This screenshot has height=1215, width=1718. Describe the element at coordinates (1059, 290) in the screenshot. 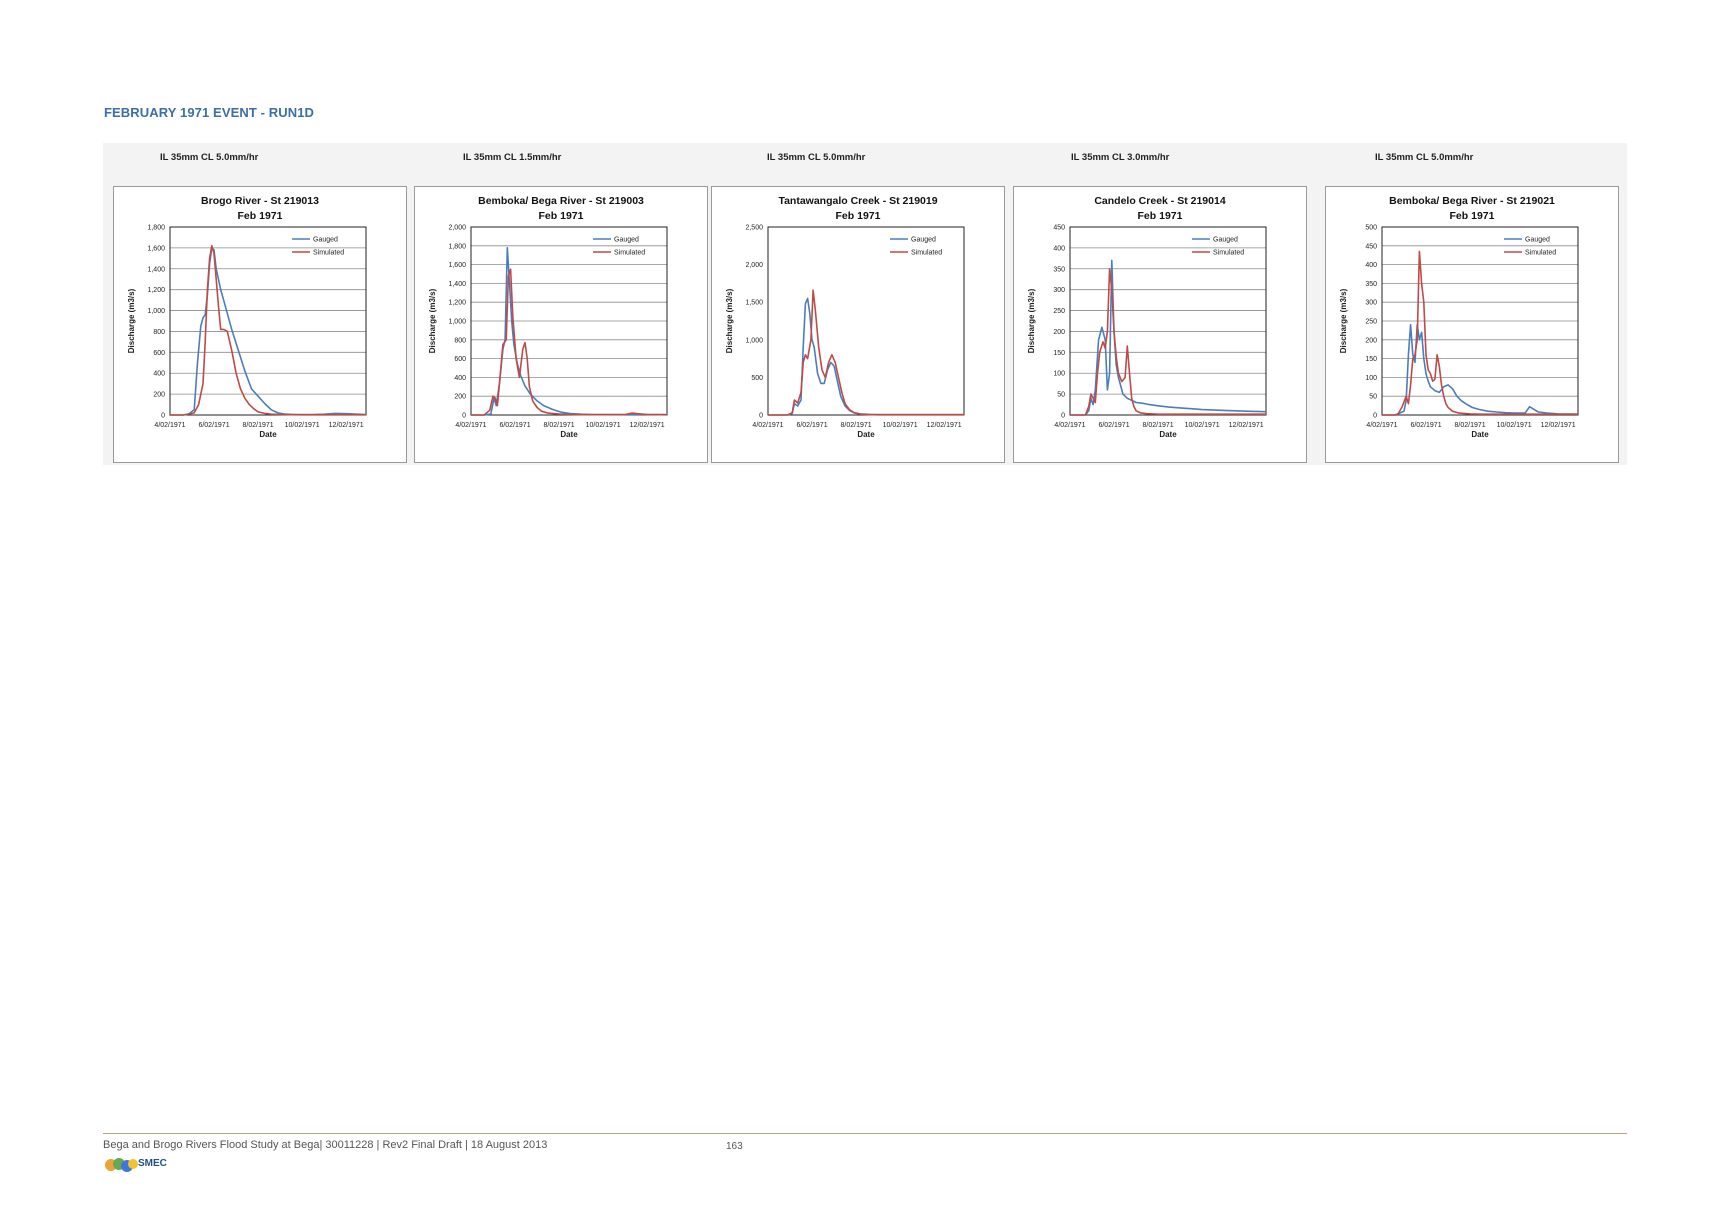

I see `y-tick-label: 300` at that location.